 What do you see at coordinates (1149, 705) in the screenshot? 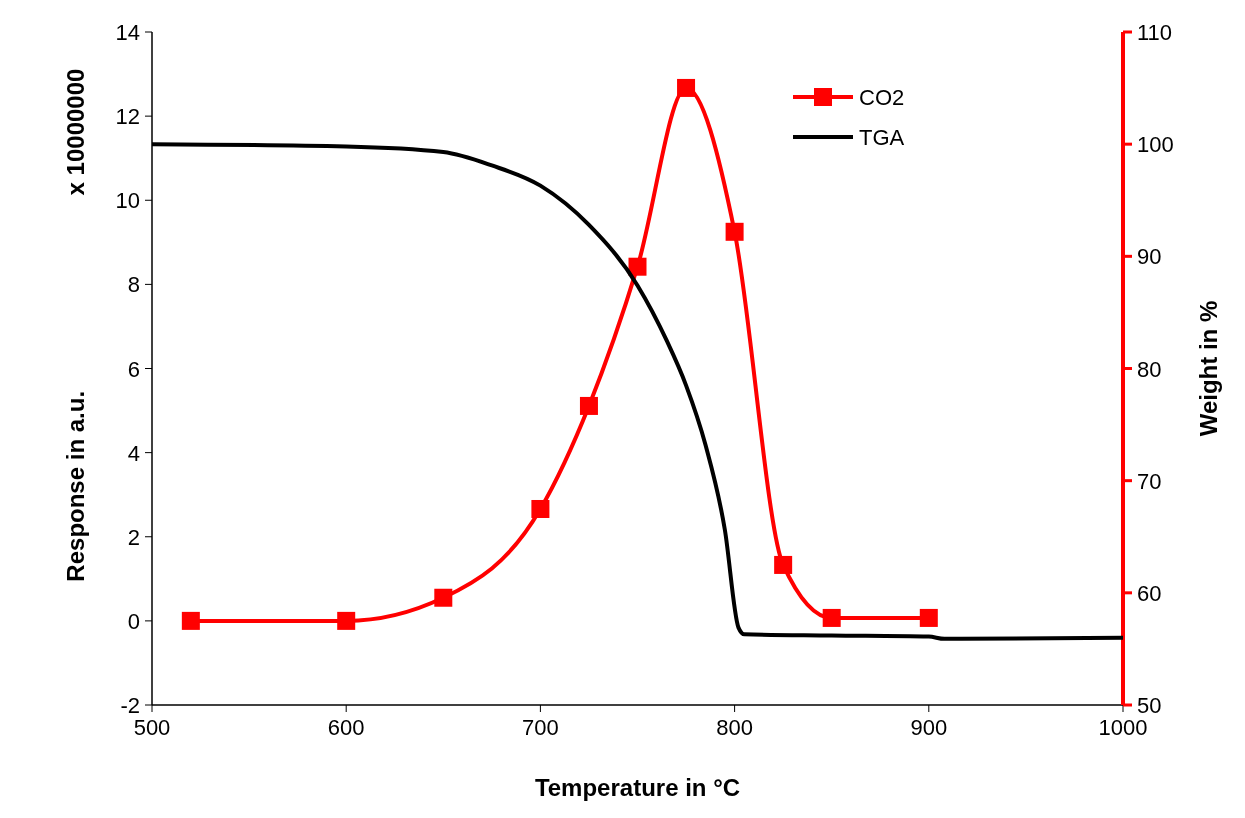
I see `y2-tick-label: 50` at bounding box center [1149, 705].